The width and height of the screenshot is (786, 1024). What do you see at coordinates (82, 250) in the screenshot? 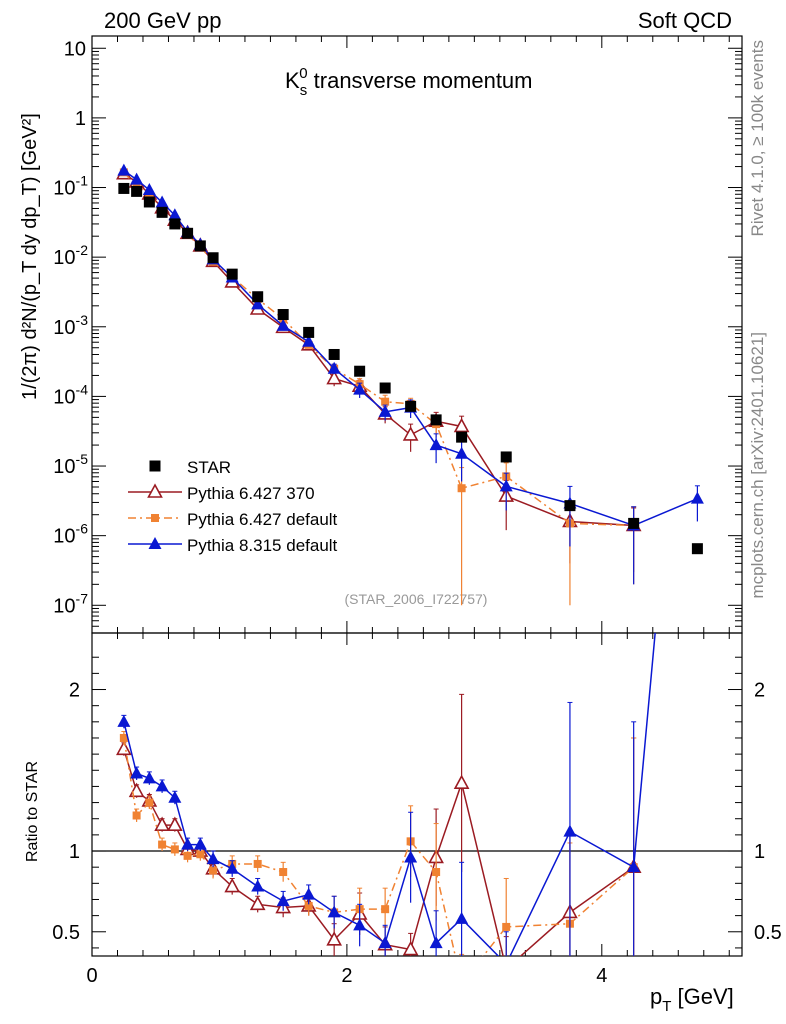
I see `tick-exponent: -2` at bounding box center [82, 250].